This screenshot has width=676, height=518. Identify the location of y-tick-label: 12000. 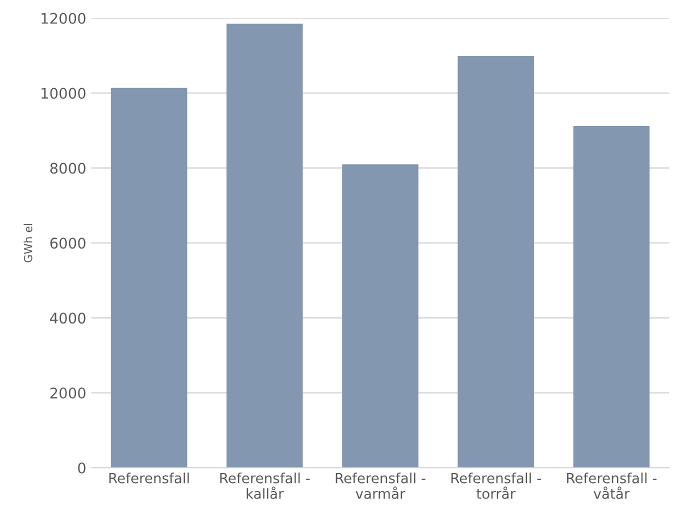
(64, 18).